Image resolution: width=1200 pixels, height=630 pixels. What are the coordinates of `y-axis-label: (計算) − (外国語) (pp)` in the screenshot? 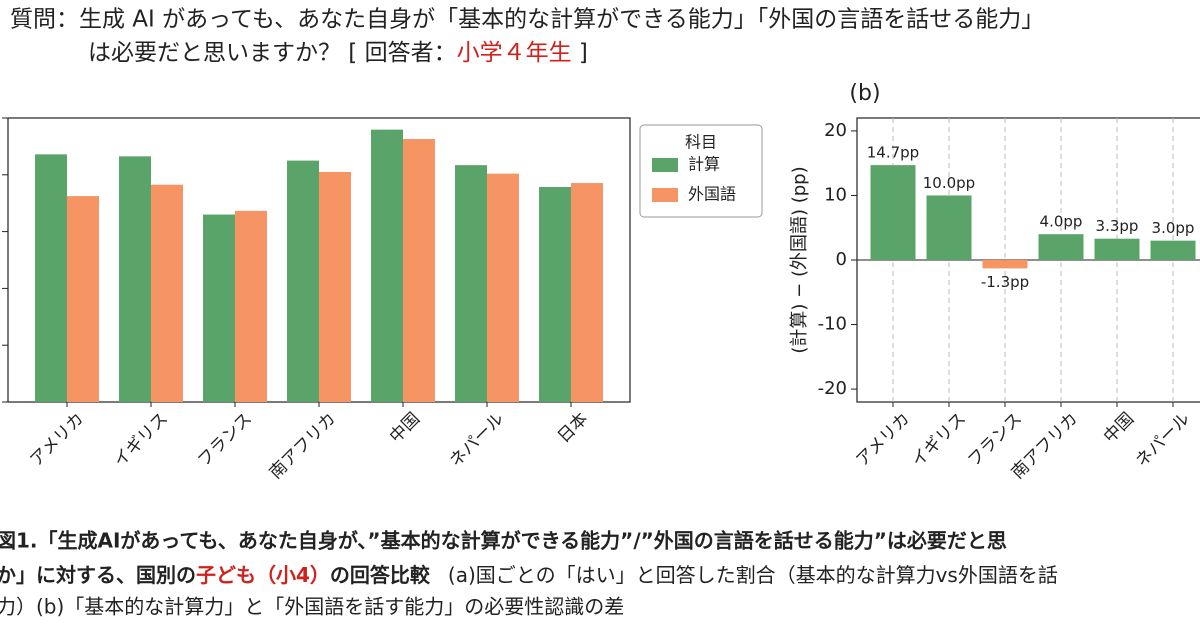 It's located at (799, 259).